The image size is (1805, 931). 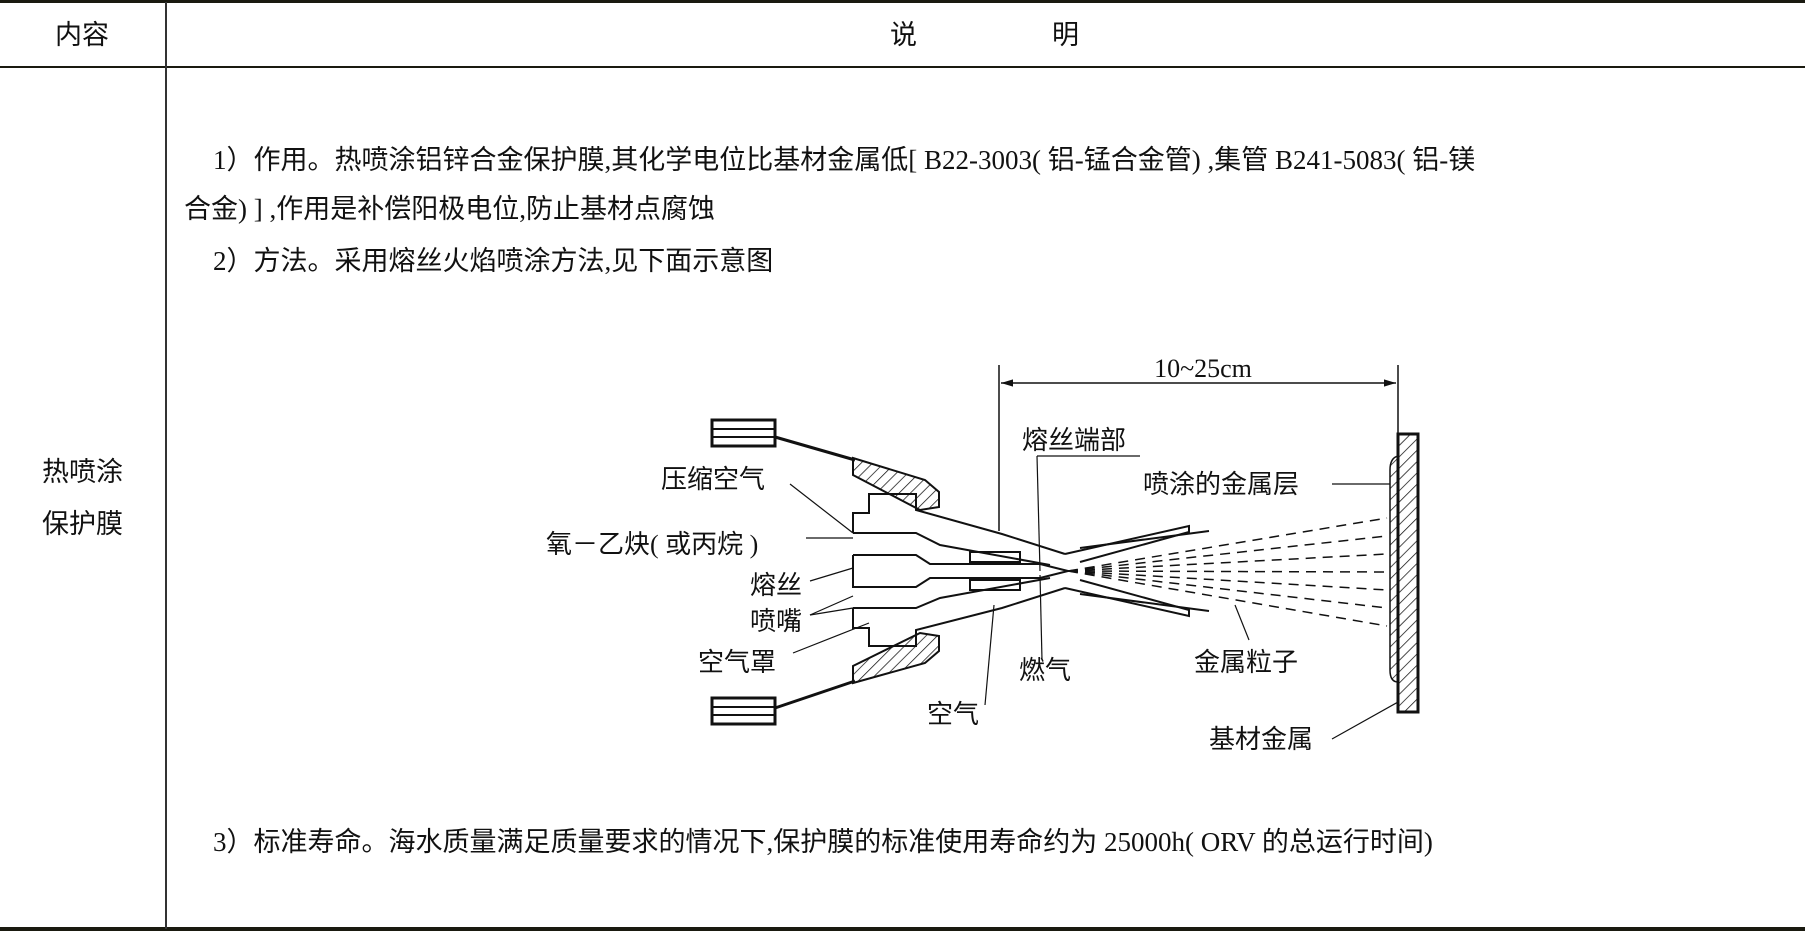 I want to click on leader-lines, so click(x=1094, y=597).